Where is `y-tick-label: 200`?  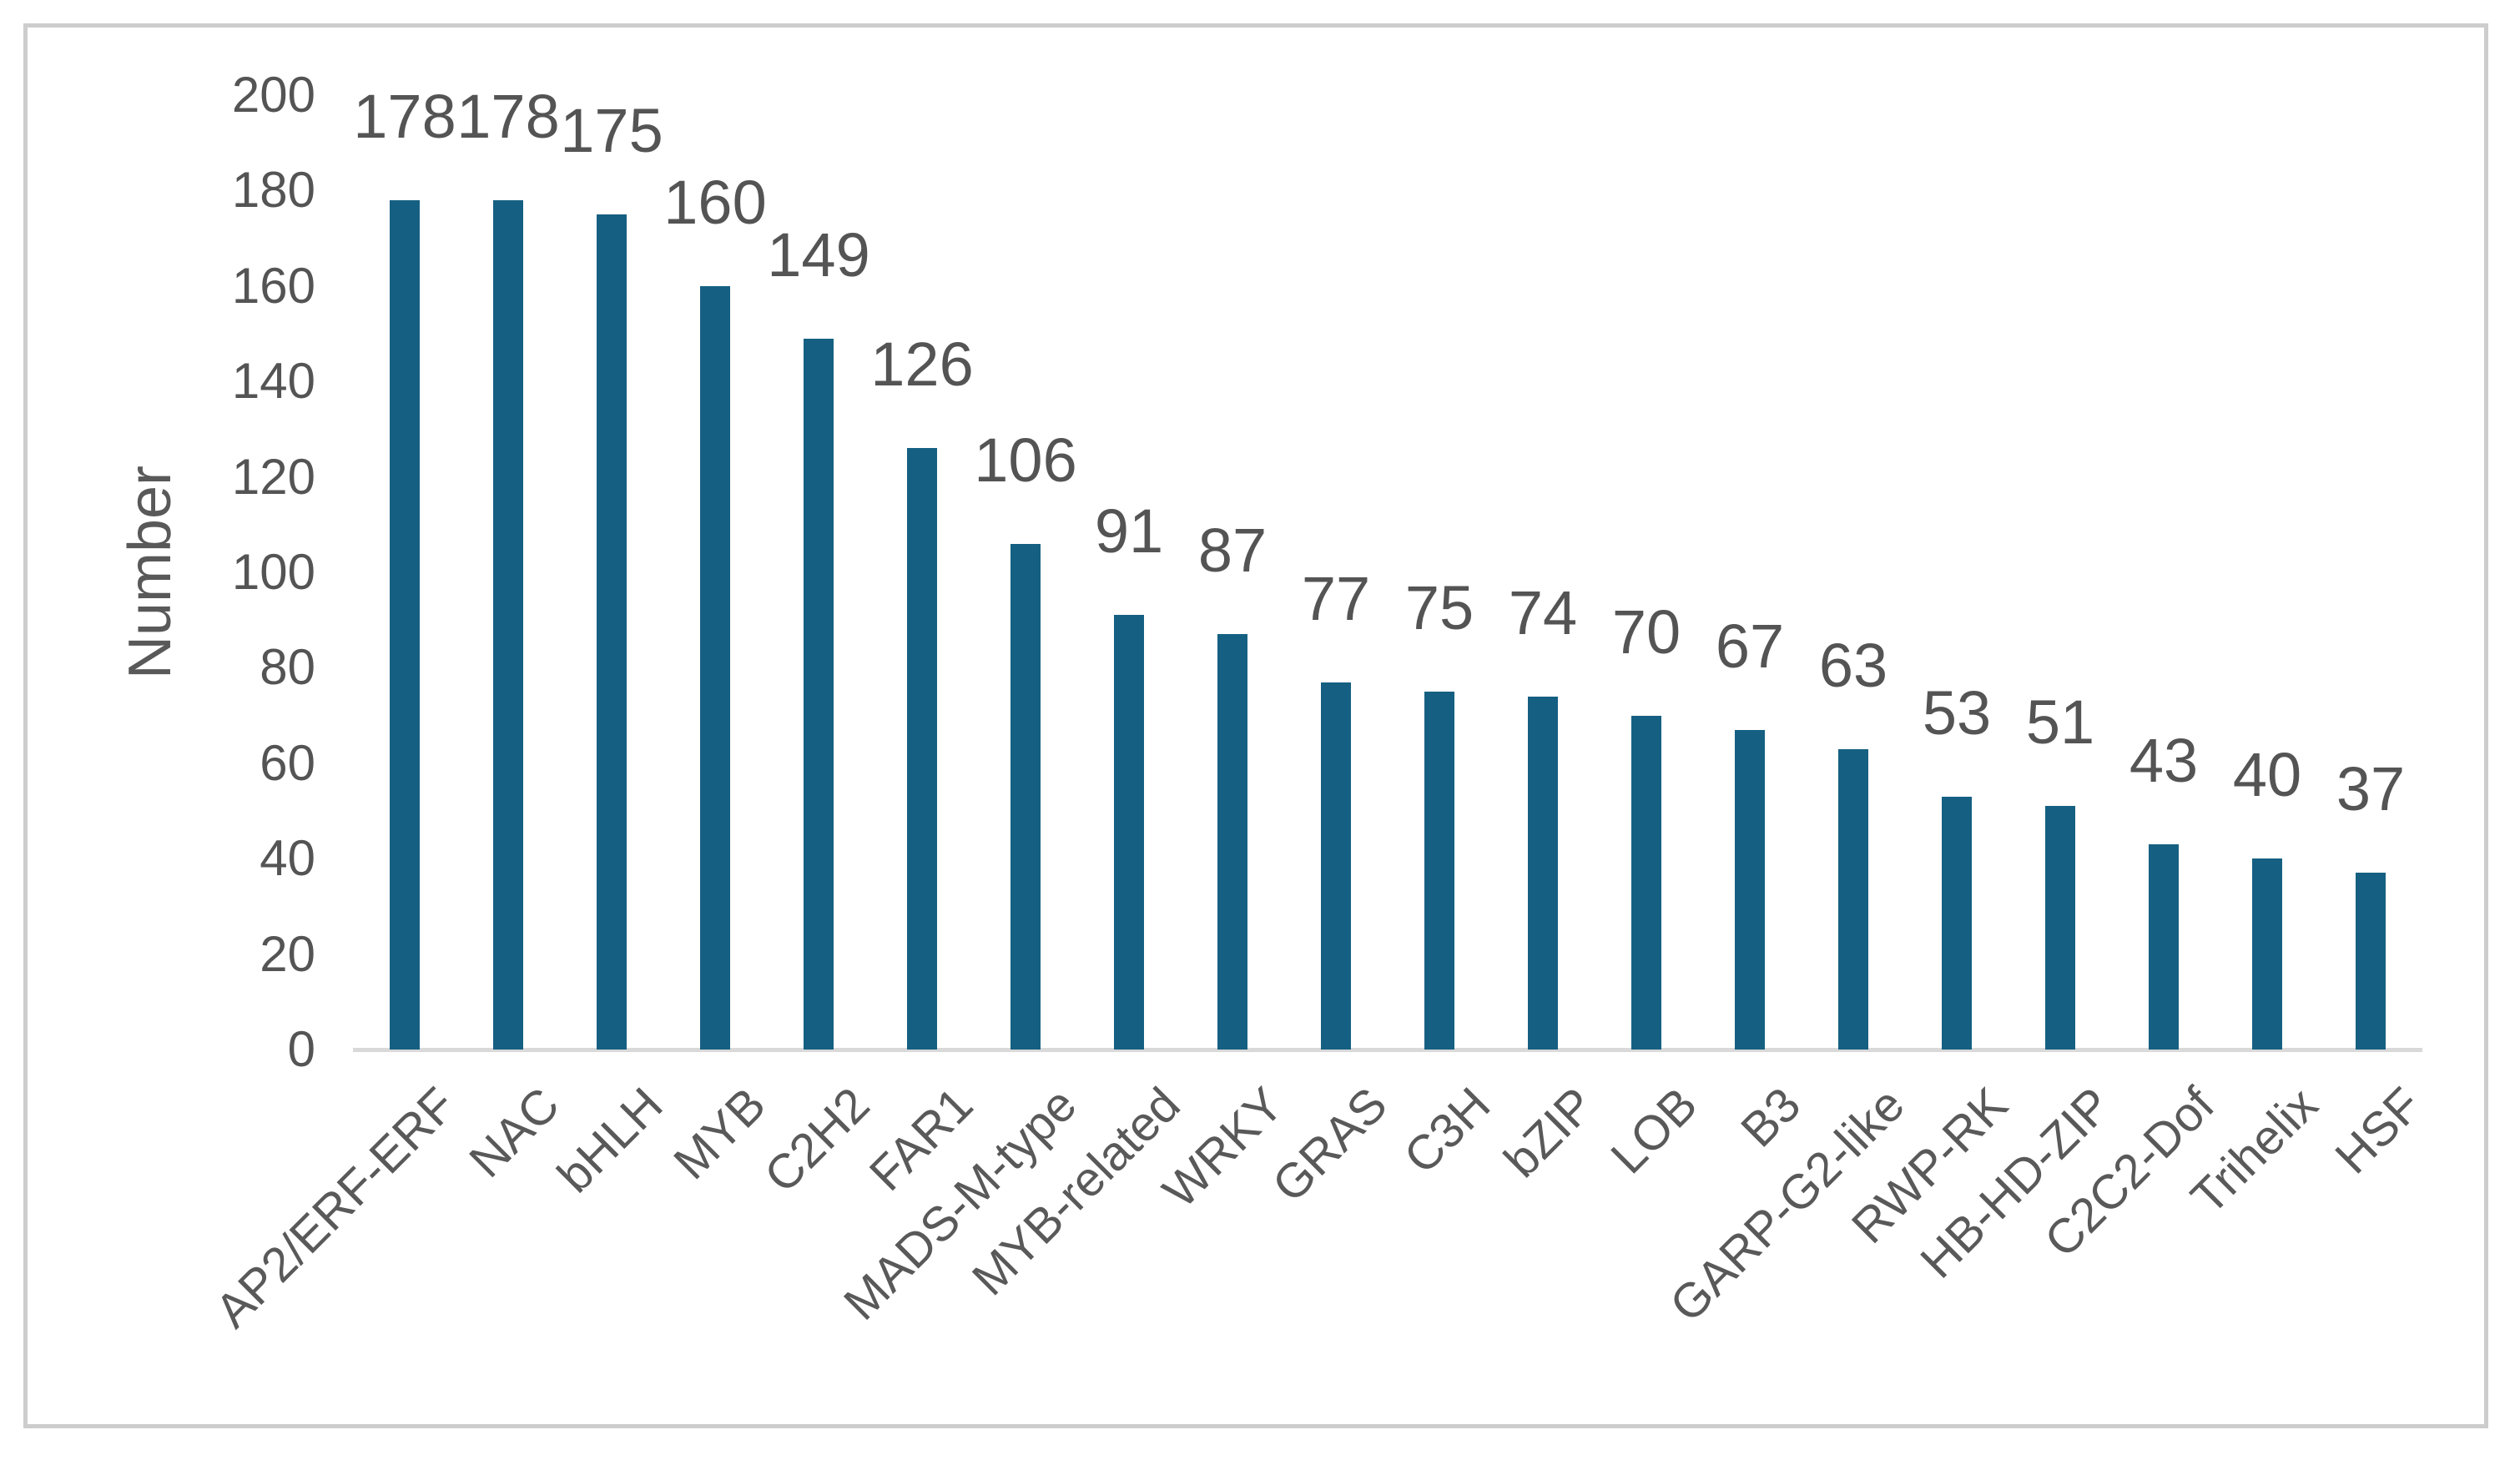
y-tick-label: 200 is located at coordinates (273, 95).